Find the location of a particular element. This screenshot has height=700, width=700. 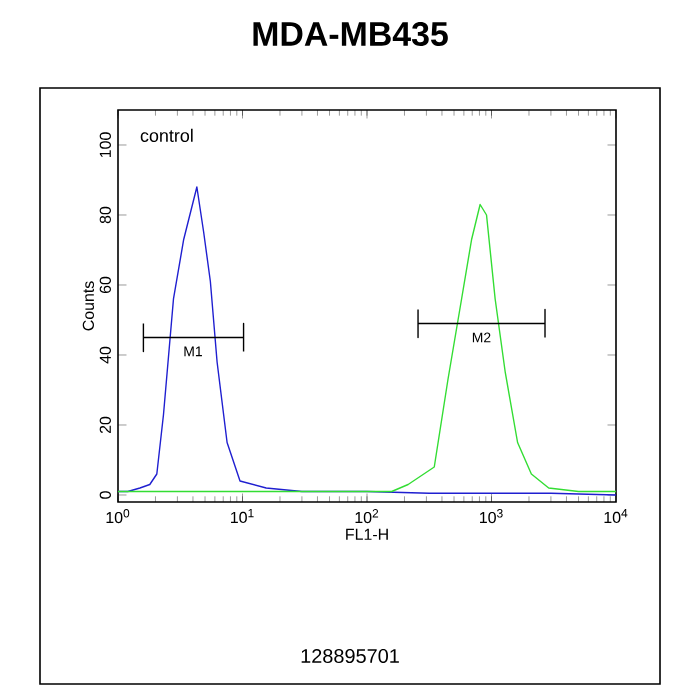

text: 128895701 is located at coordinates (350, 656).